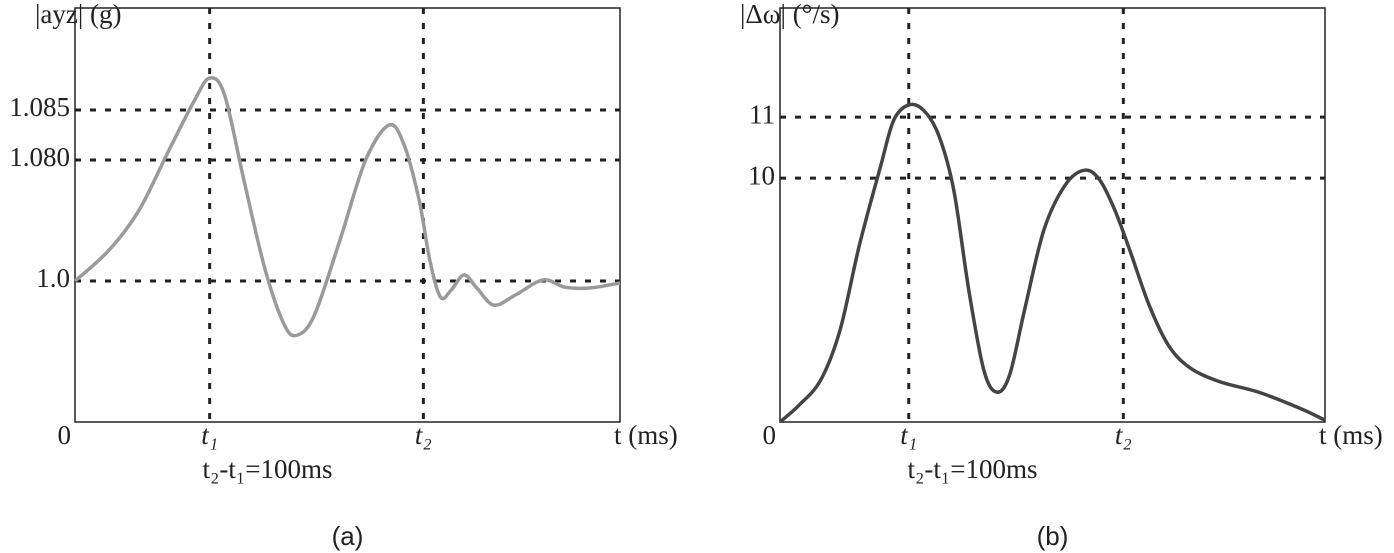 This screenshot has height=553, width=1394. I want to click on y-tick-label: 10, so click(761, 175).